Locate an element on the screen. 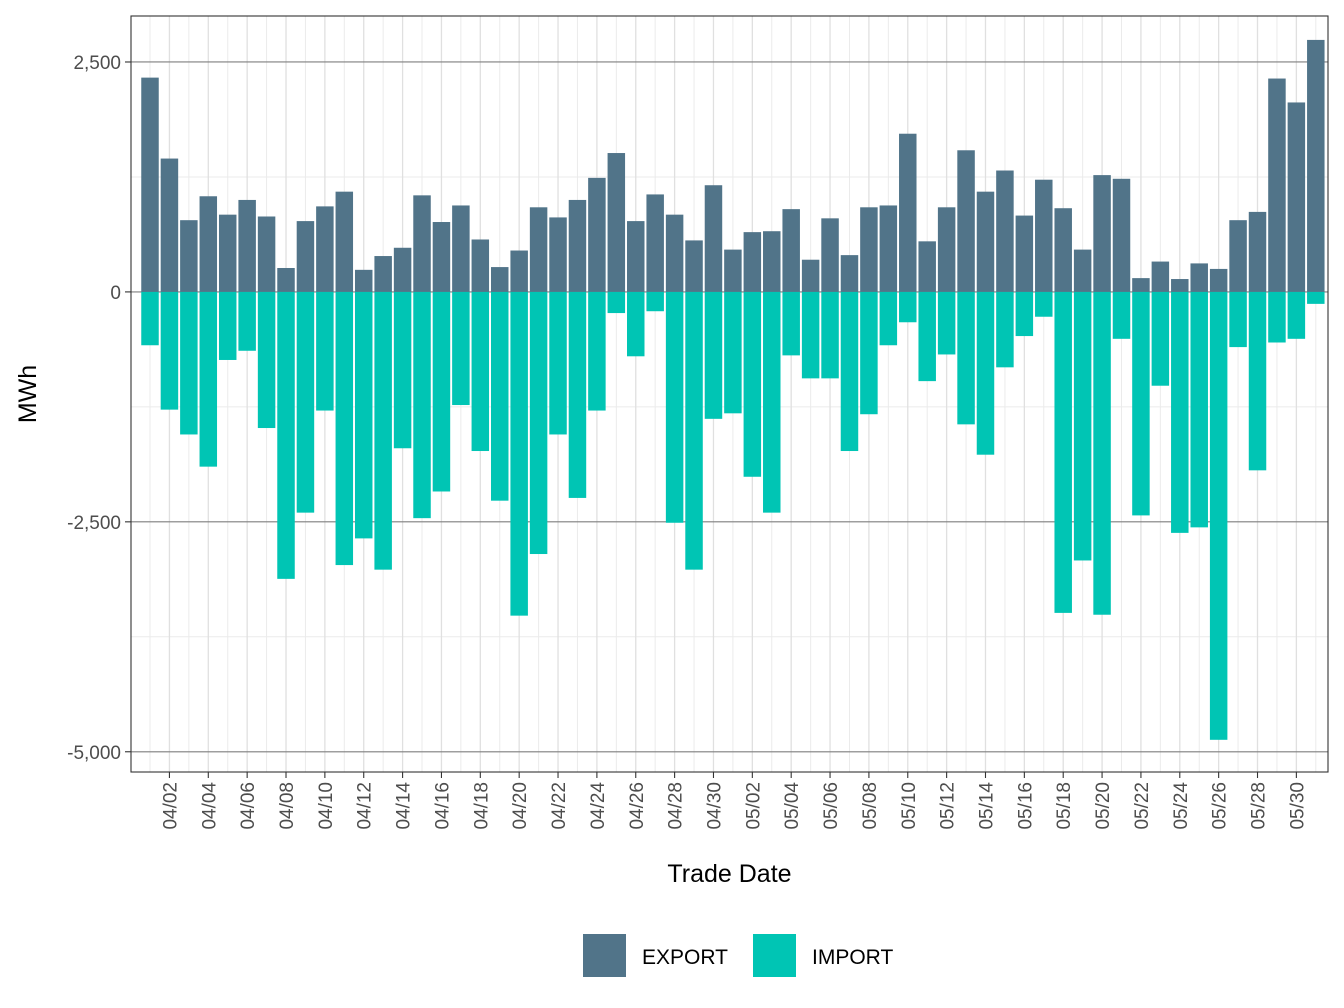 Image resolution: width=1344 pixels, height=1008 pixels. x-tick-label: 04/22 is located at coordinates (559, 806).